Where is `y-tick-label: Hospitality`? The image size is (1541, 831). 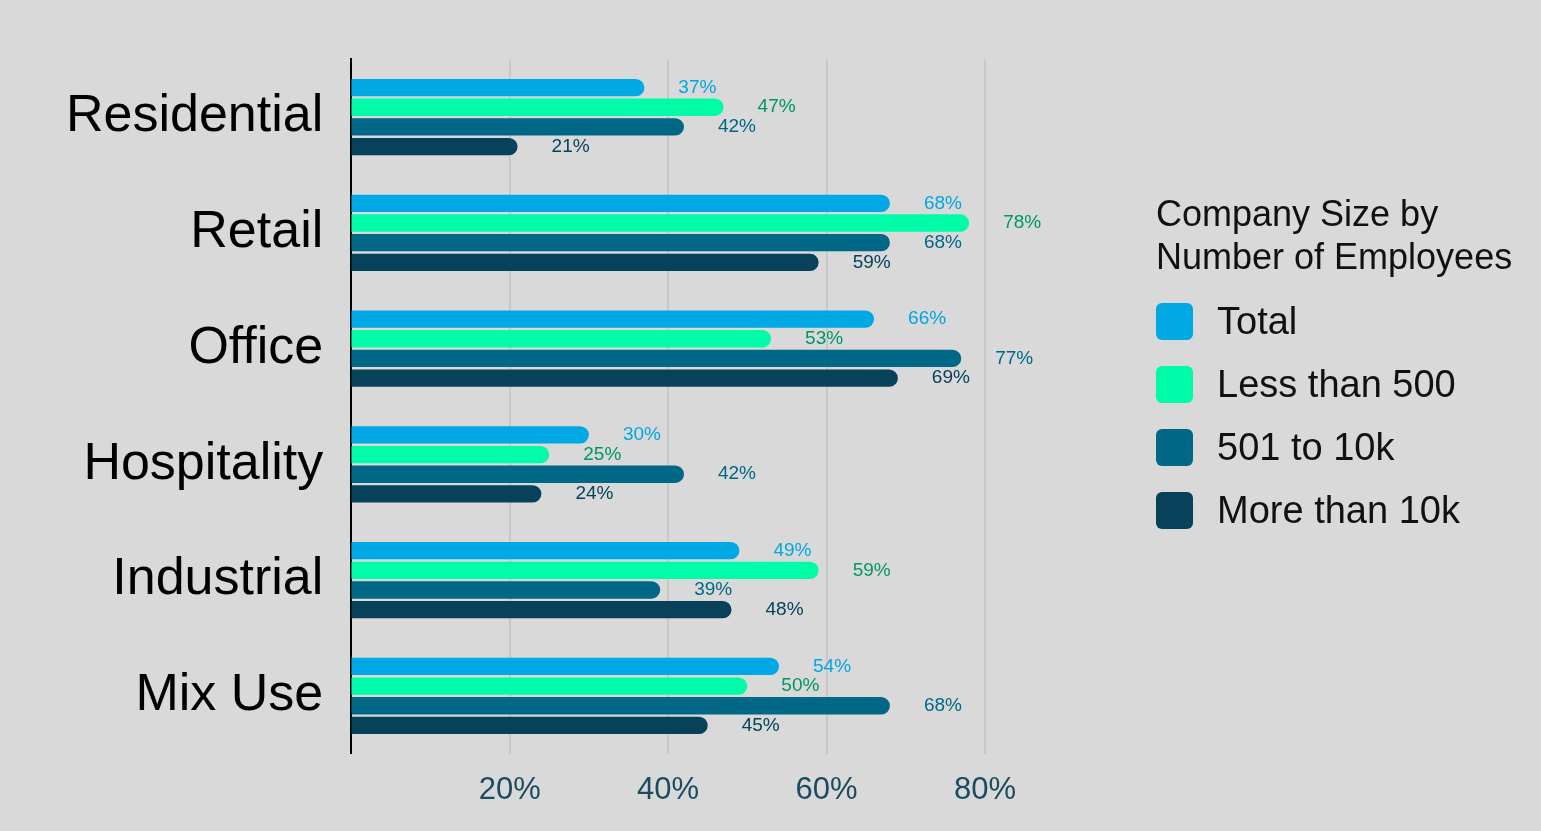 y-tick-label: Hospitality is located at coordinates (203, 460).